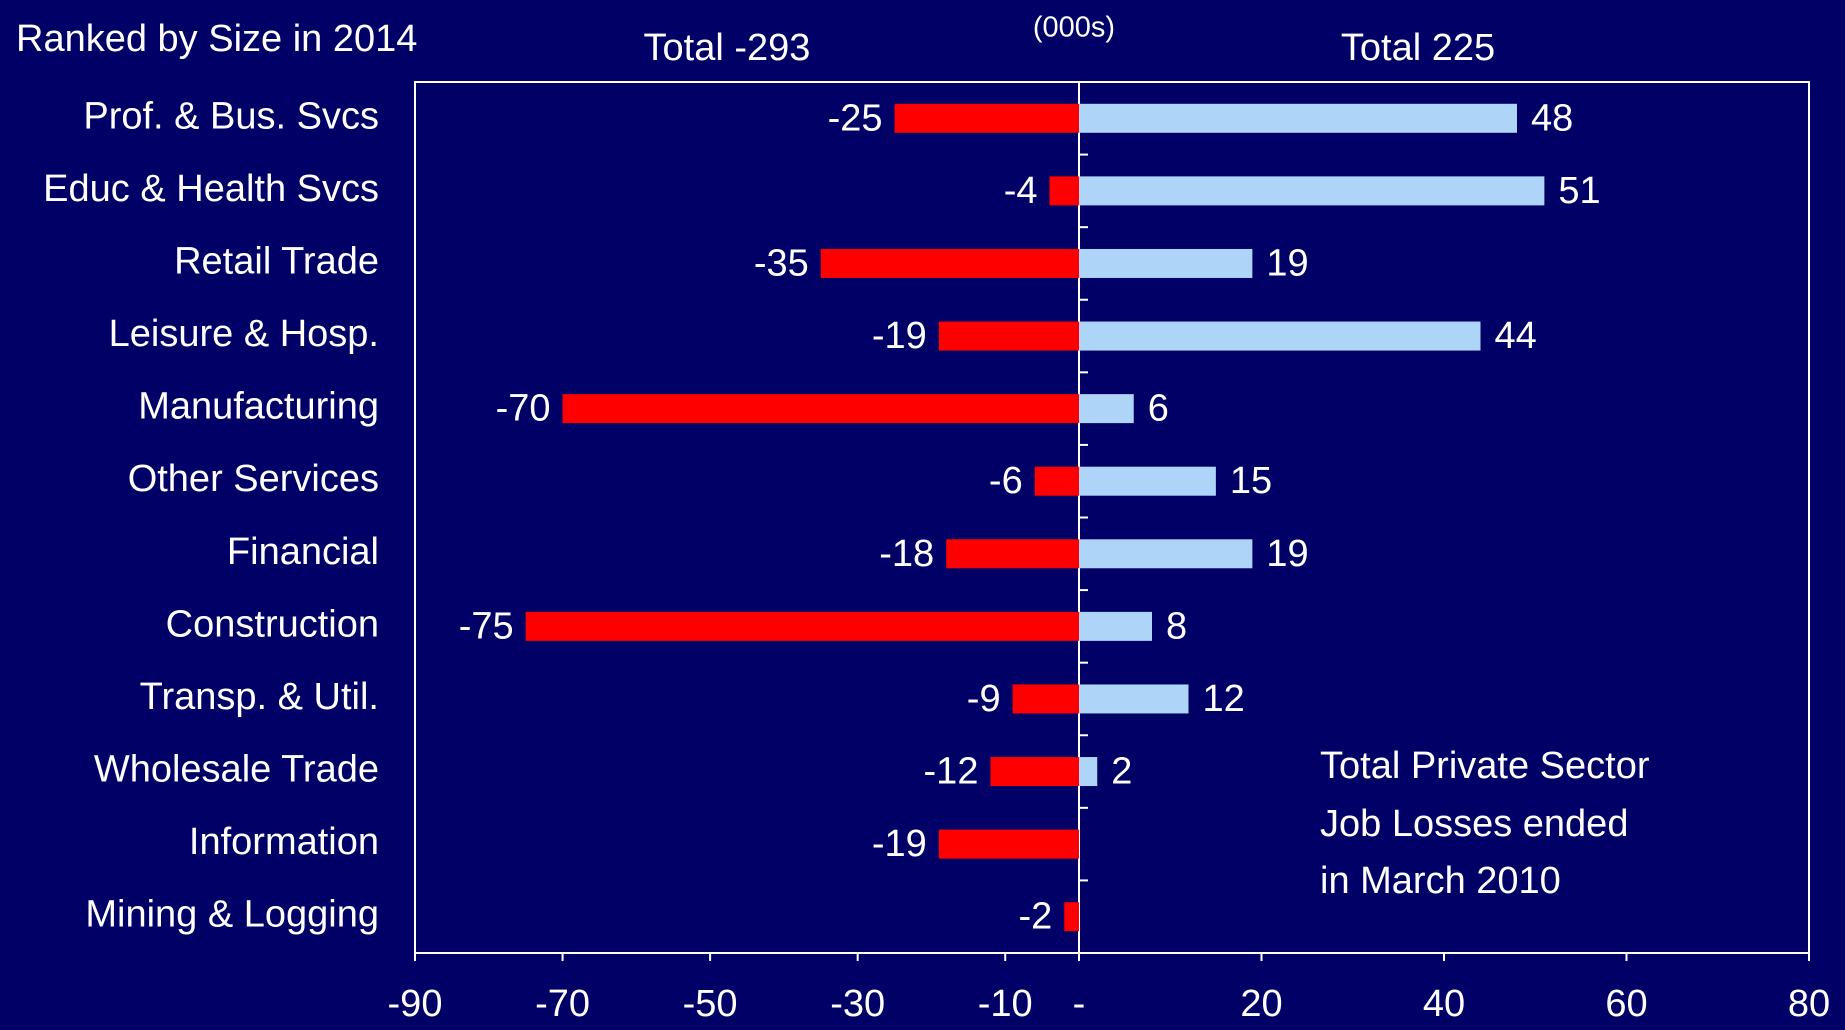 The width and height of the screenshot is (1845, 1030). What do you see at coordinates (951, 772) in the screenshot?
I see `data-label: -12` at bounding box center [951, 772].